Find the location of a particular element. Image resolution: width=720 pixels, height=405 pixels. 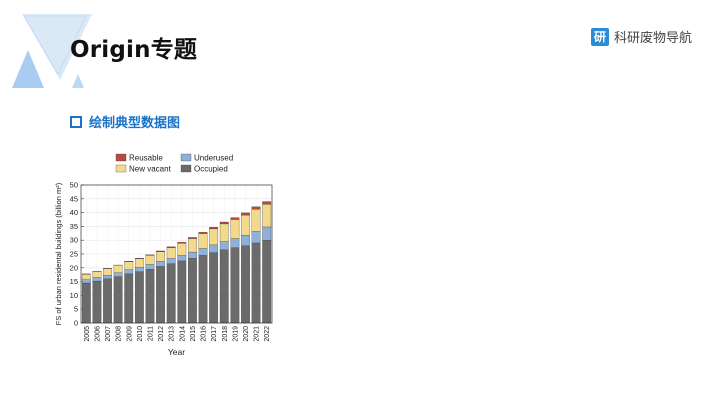

legend-swatch-occupied is located at coordinates (186, 168).